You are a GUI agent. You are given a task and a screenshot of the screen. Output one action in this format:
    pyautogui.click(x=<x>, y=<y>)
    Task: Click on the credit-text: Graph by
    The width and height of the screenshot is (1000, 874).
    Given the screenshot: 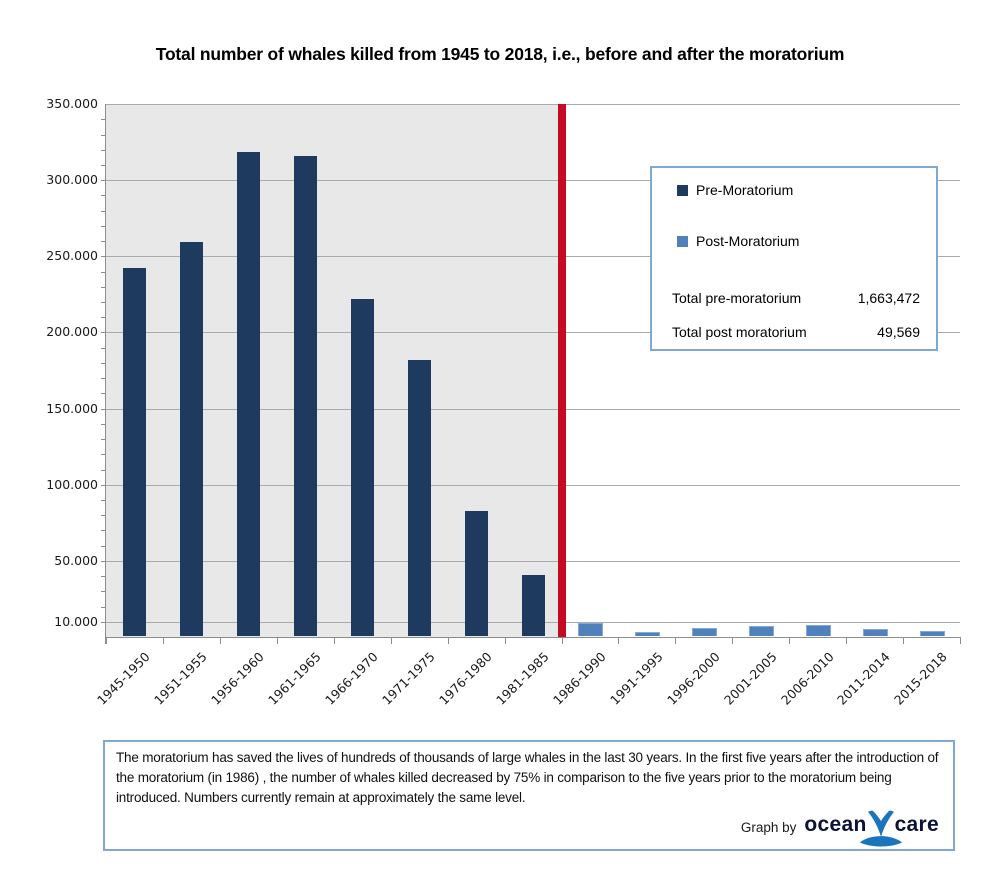 What is the action you would take?
    pyautogui.click(x=768, y=827)
    